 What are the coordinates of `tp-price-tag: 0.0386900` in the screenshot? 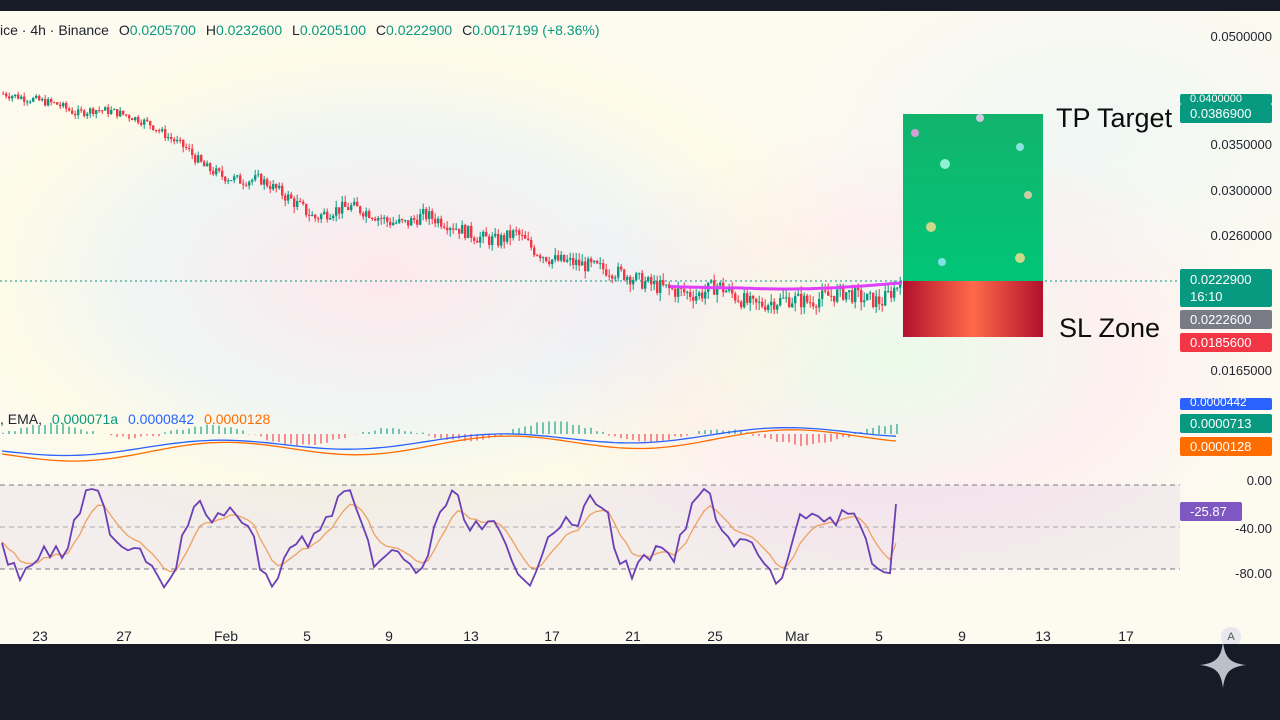 It's located at (1226, 113).